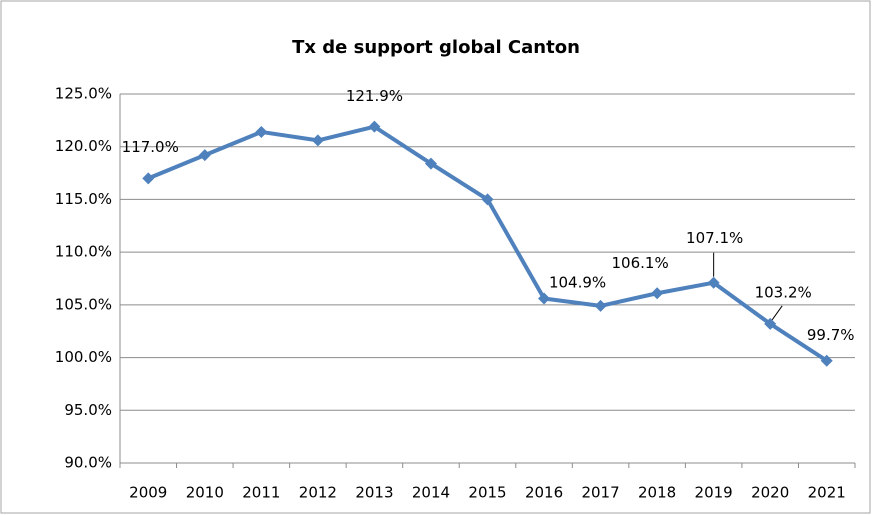 This screenshot has height=515, width=872. What do you see at coordinates (783, 292) in the screenshot?
I see `data-label: 103.2%` at bounding box center [783, 292].